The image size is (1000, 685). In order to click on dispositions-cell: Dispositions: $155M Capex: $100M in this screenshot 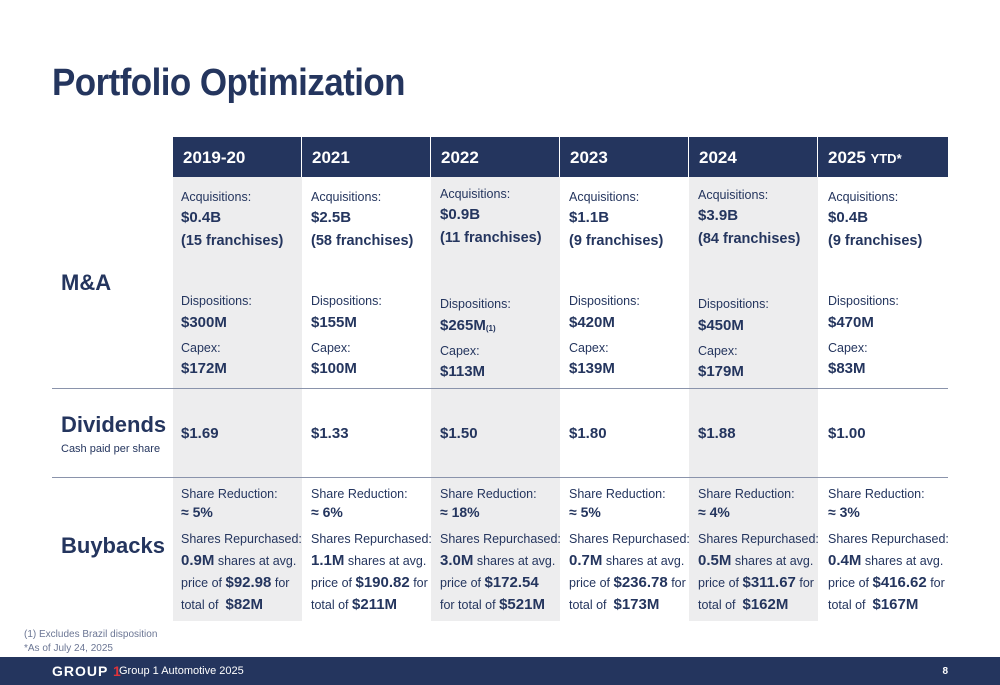, I will do `click(372, 336)`.